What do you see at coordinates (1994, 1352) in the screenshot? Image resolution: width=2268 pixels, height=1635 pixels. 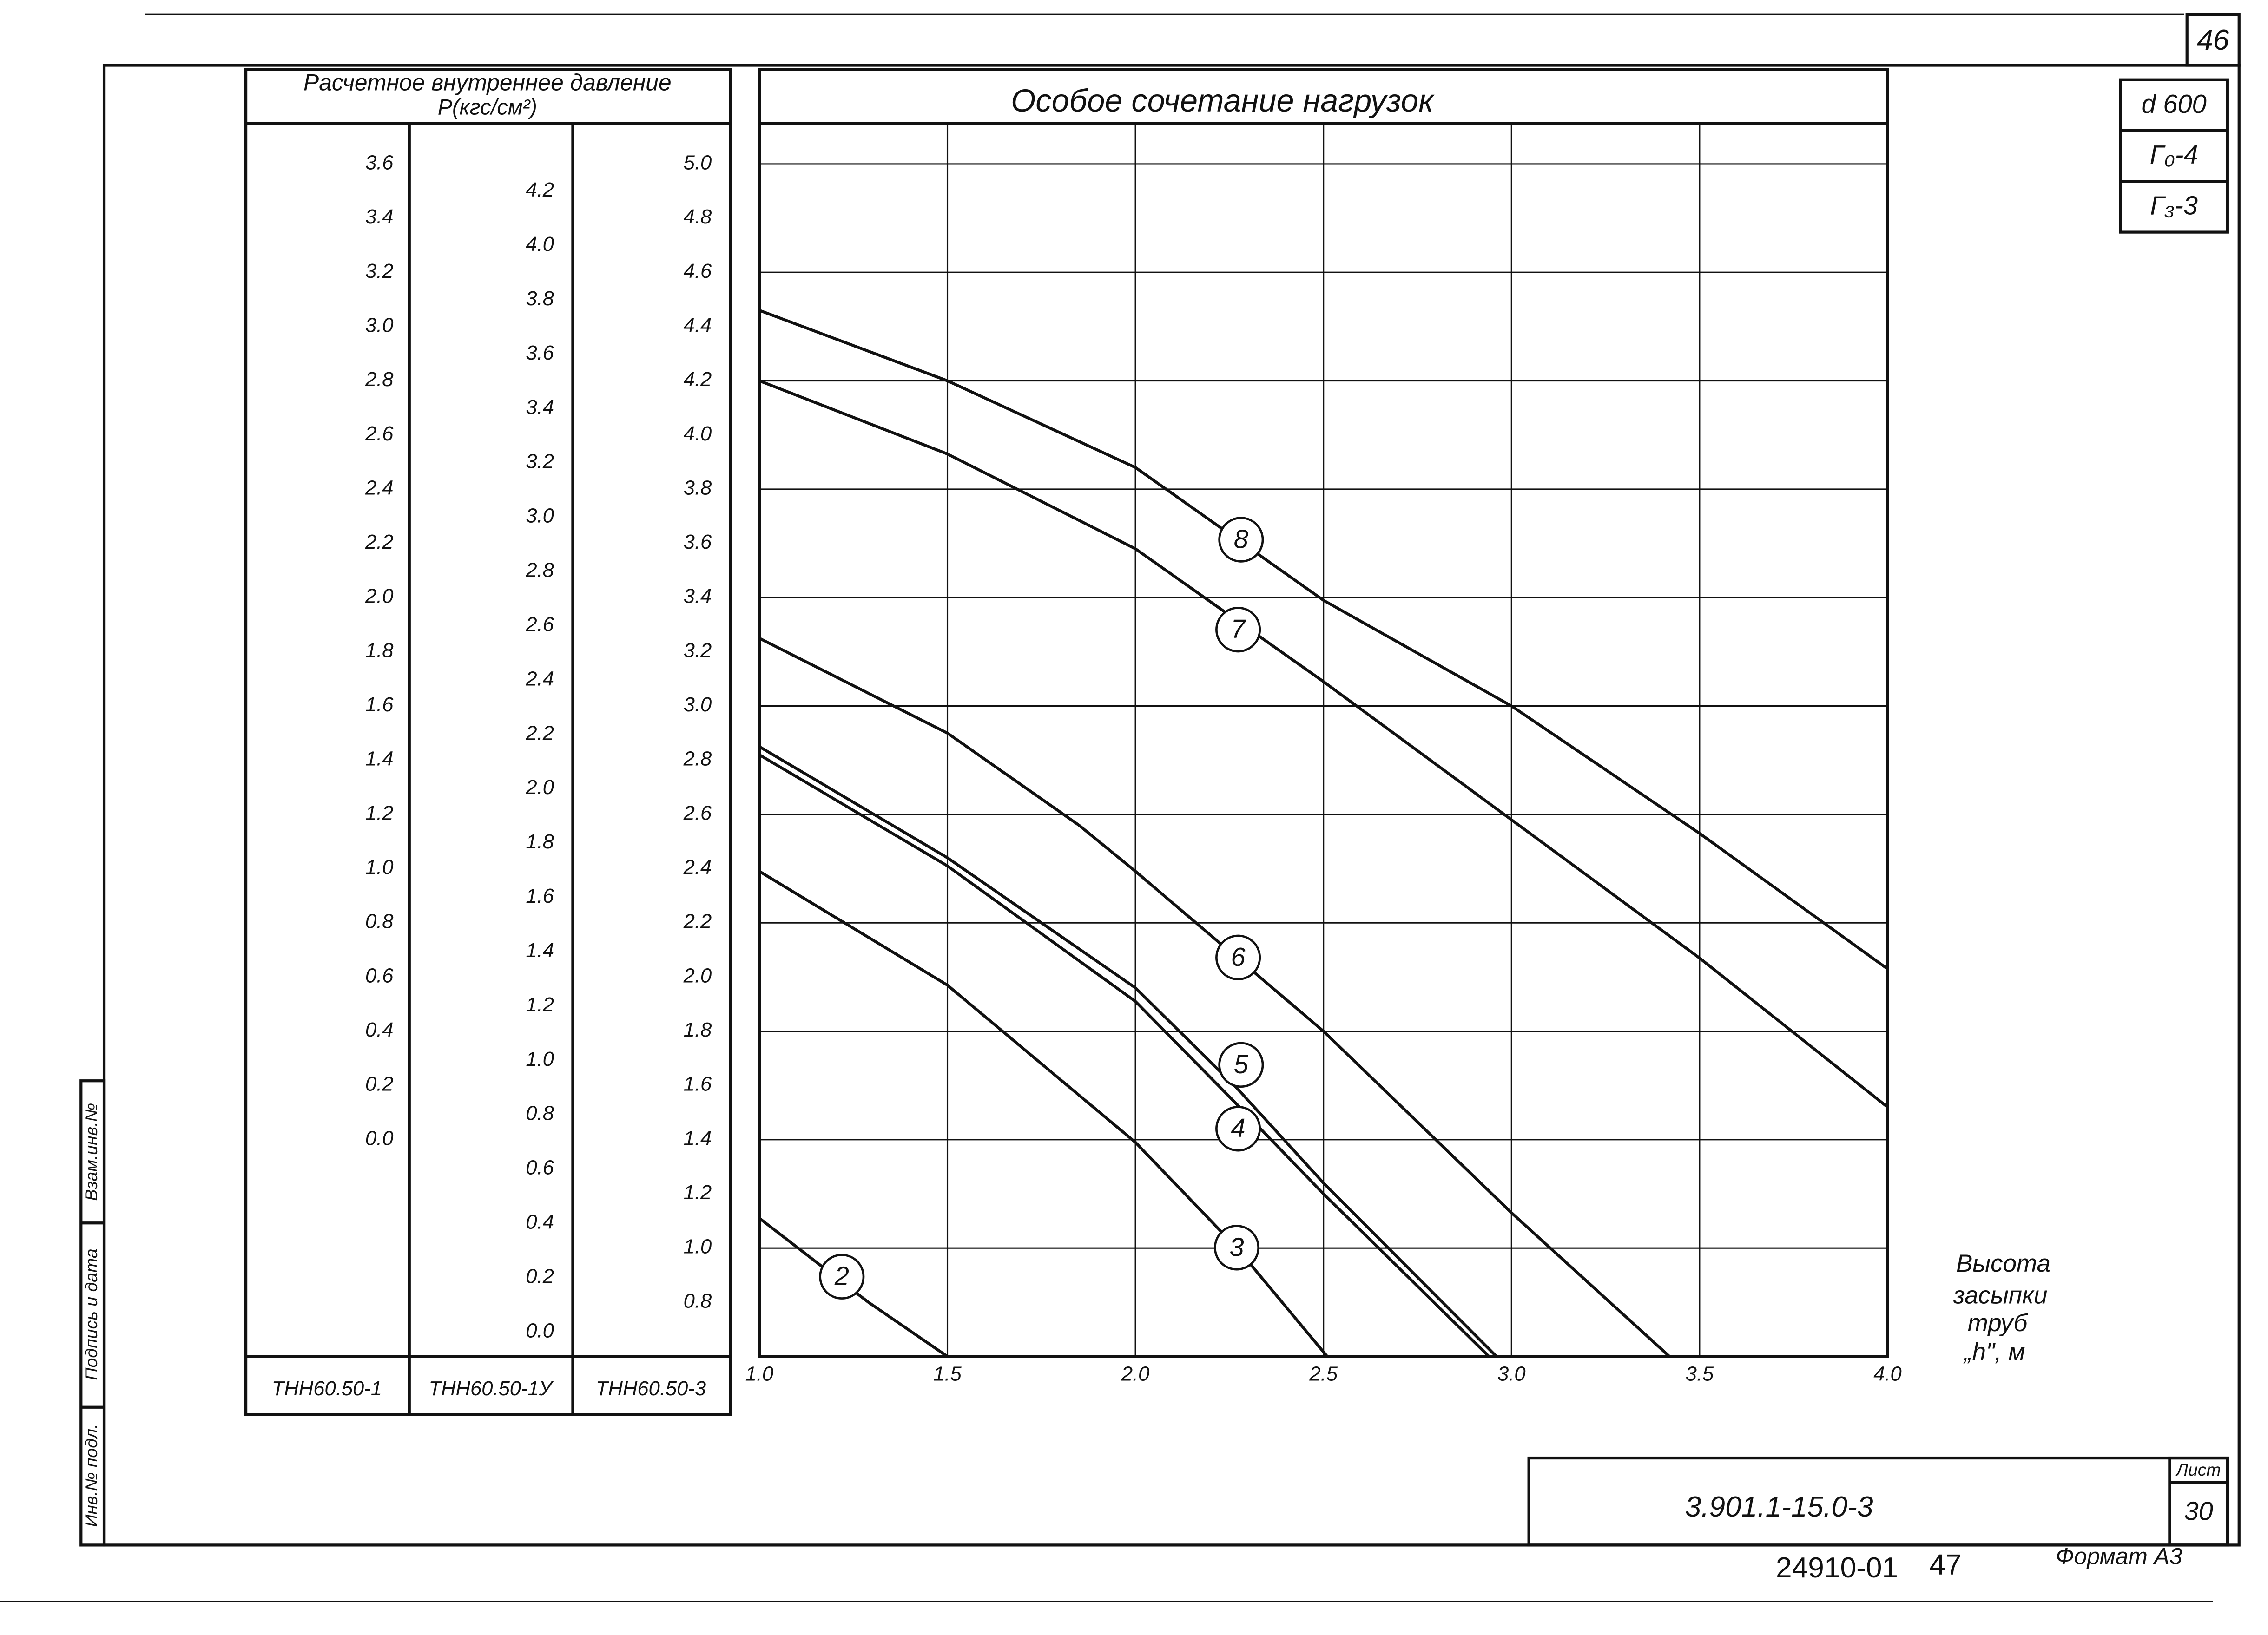 I see `x-axis-label: „h", м` at bounding box center [1994, 1352].